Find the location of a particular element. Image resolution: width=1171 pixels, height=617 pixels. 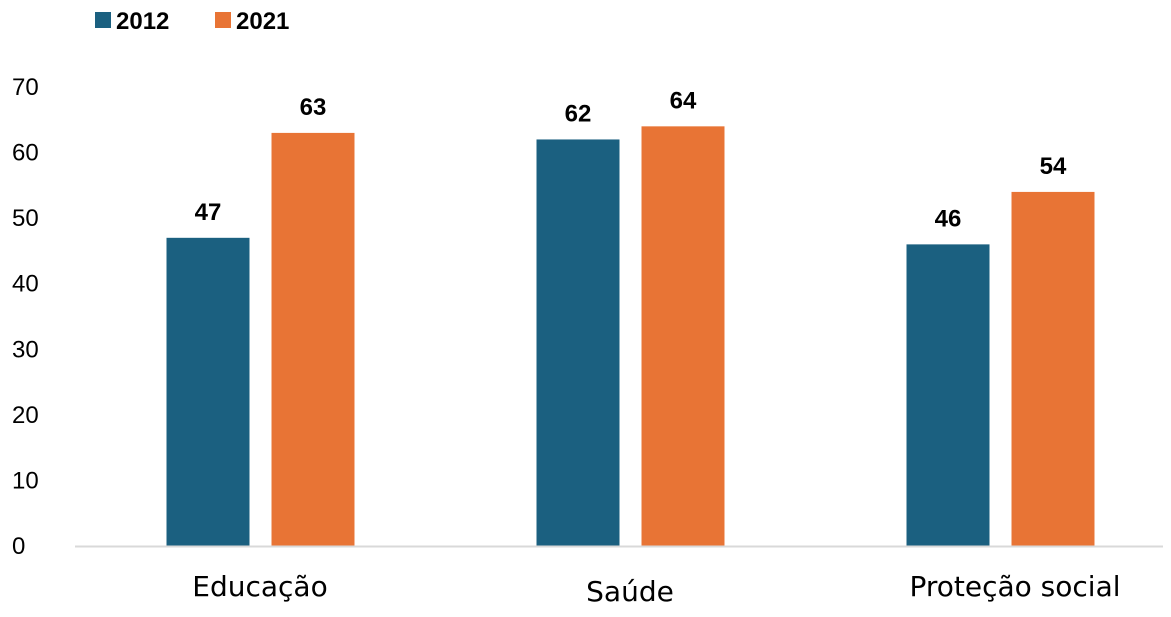

x-tick-label-0: Educação is located at coordinates (259, 586).